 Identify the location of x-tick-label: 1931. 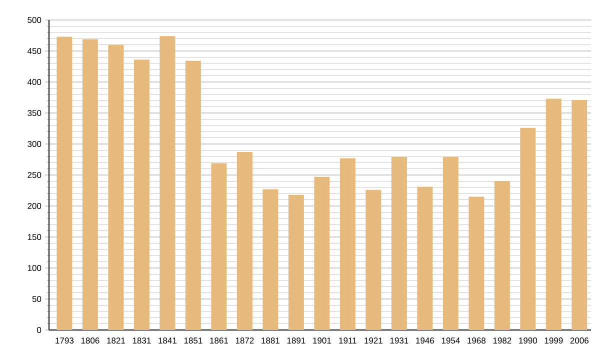
(399, 341).